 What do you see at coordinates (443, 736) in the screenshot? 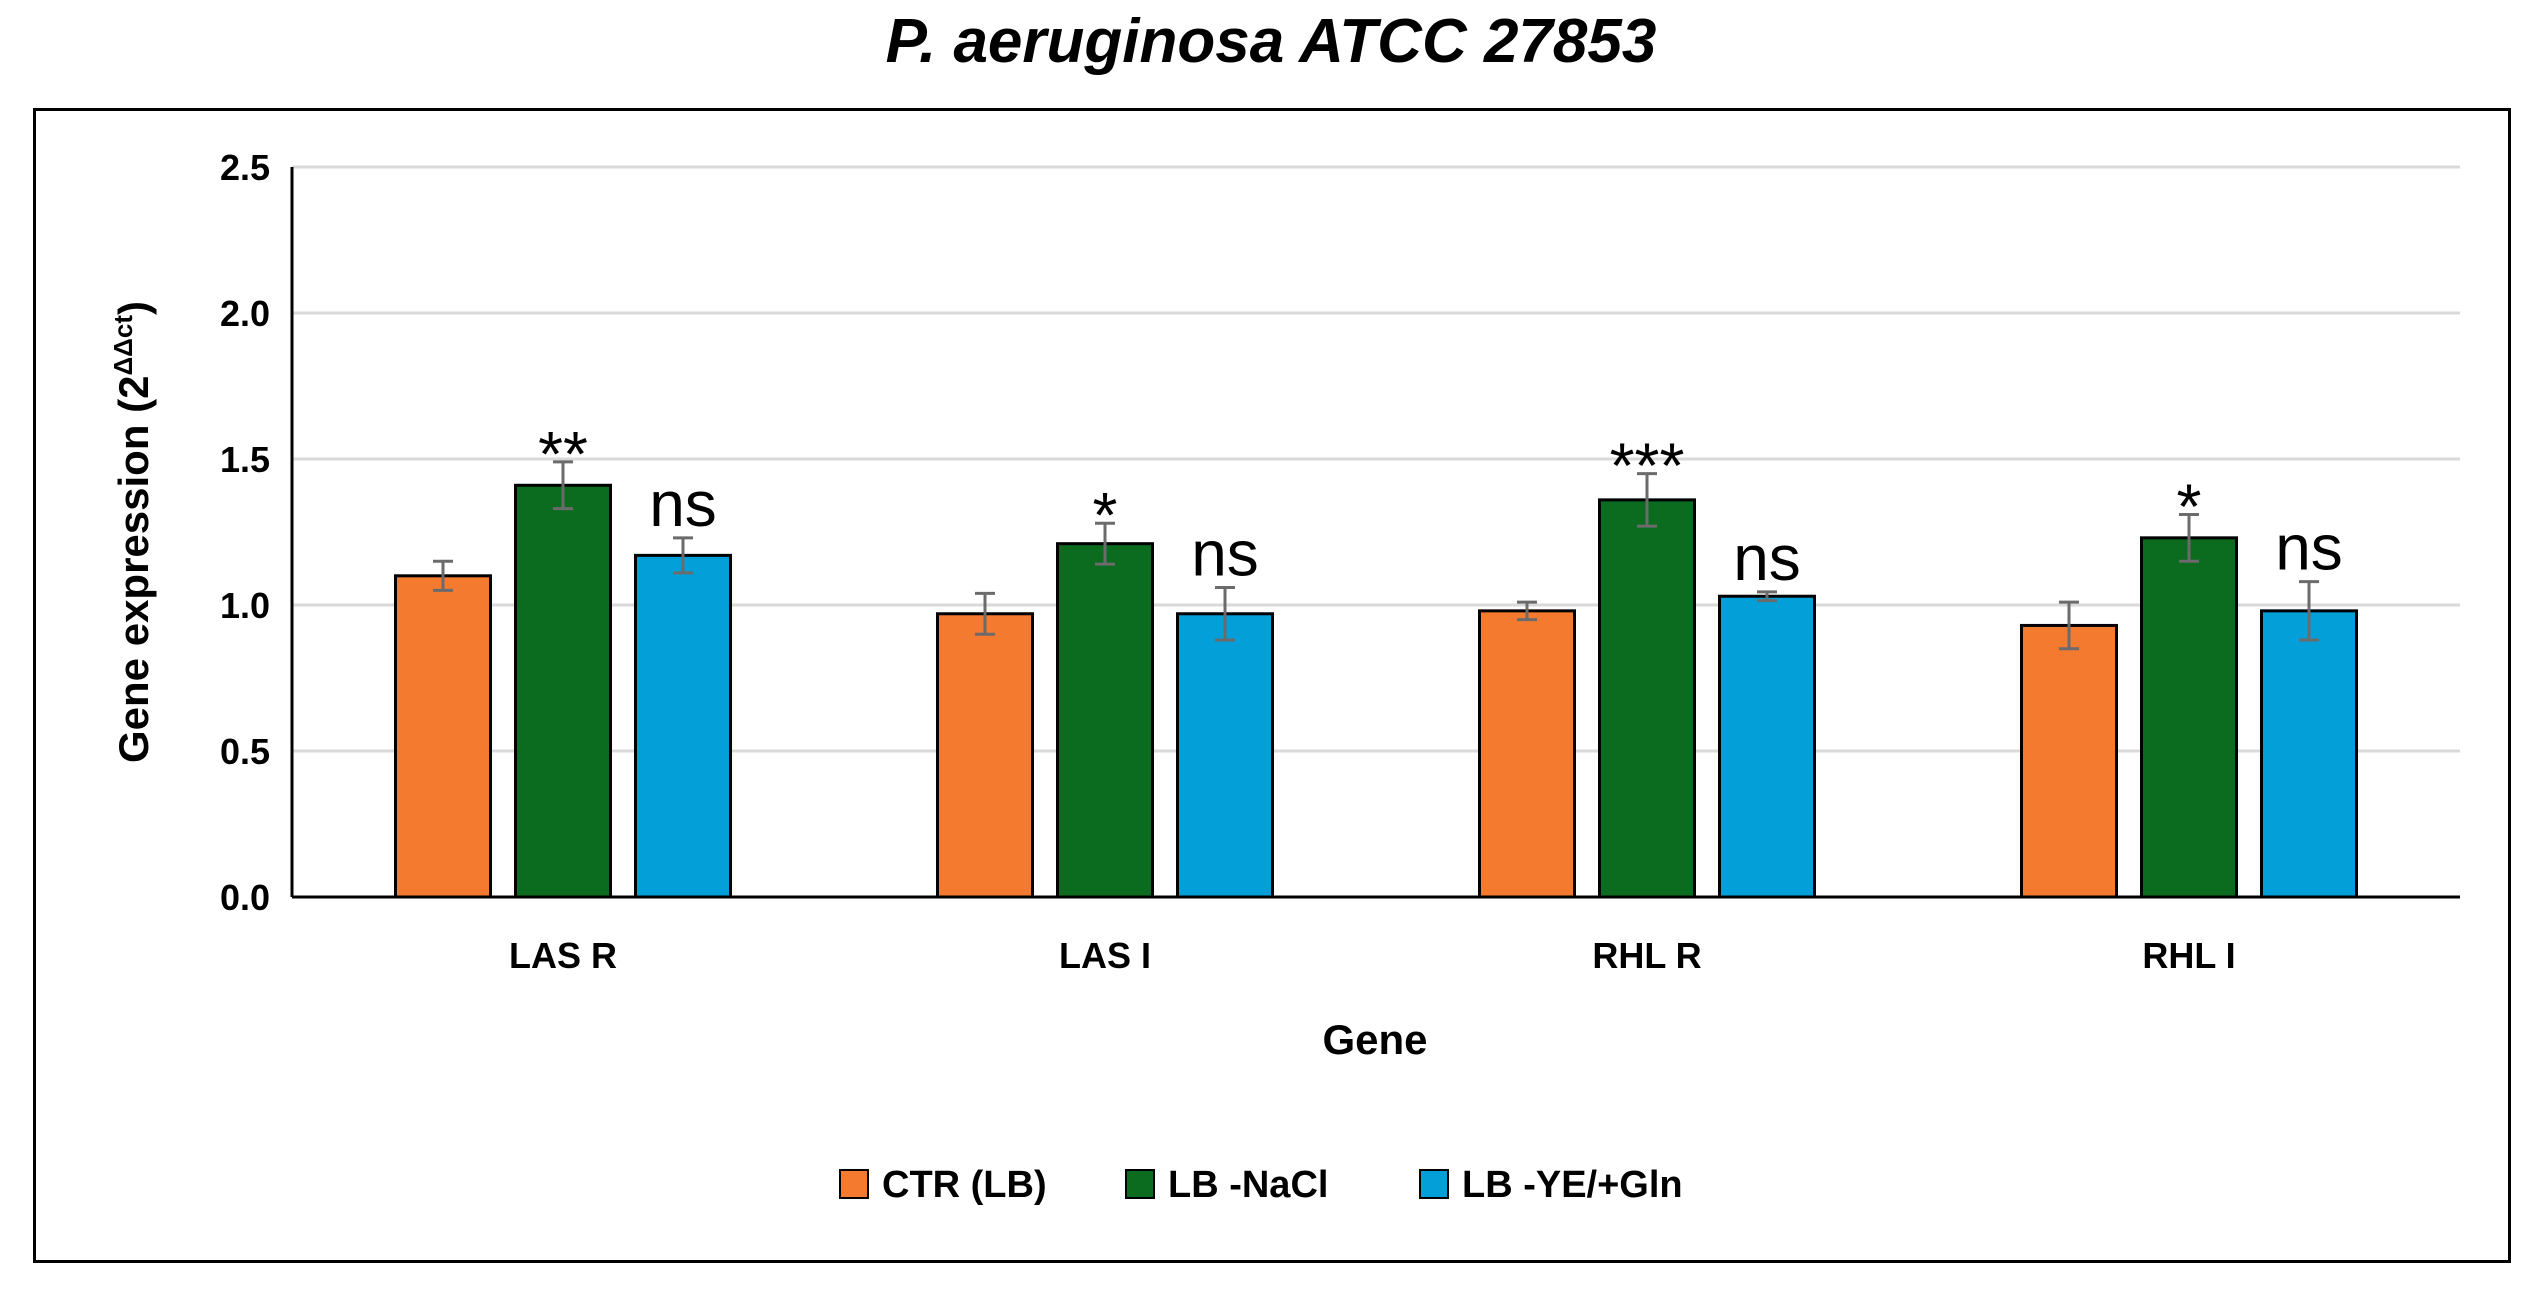
I see `bar-ctr-lb--las-r` at bounding box center [443, 736].